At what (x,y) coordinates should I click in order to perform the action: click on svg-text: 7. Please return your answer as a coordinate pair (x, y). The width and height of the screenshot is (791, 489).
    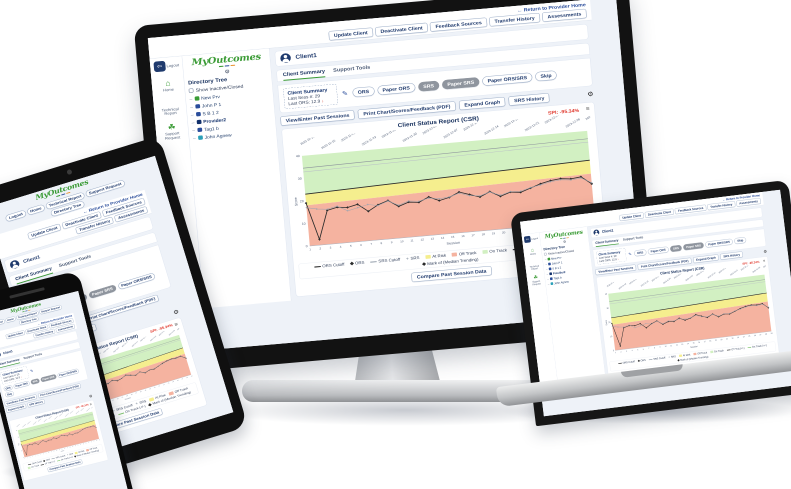
    Looking at the image, I should click on (371, 244).